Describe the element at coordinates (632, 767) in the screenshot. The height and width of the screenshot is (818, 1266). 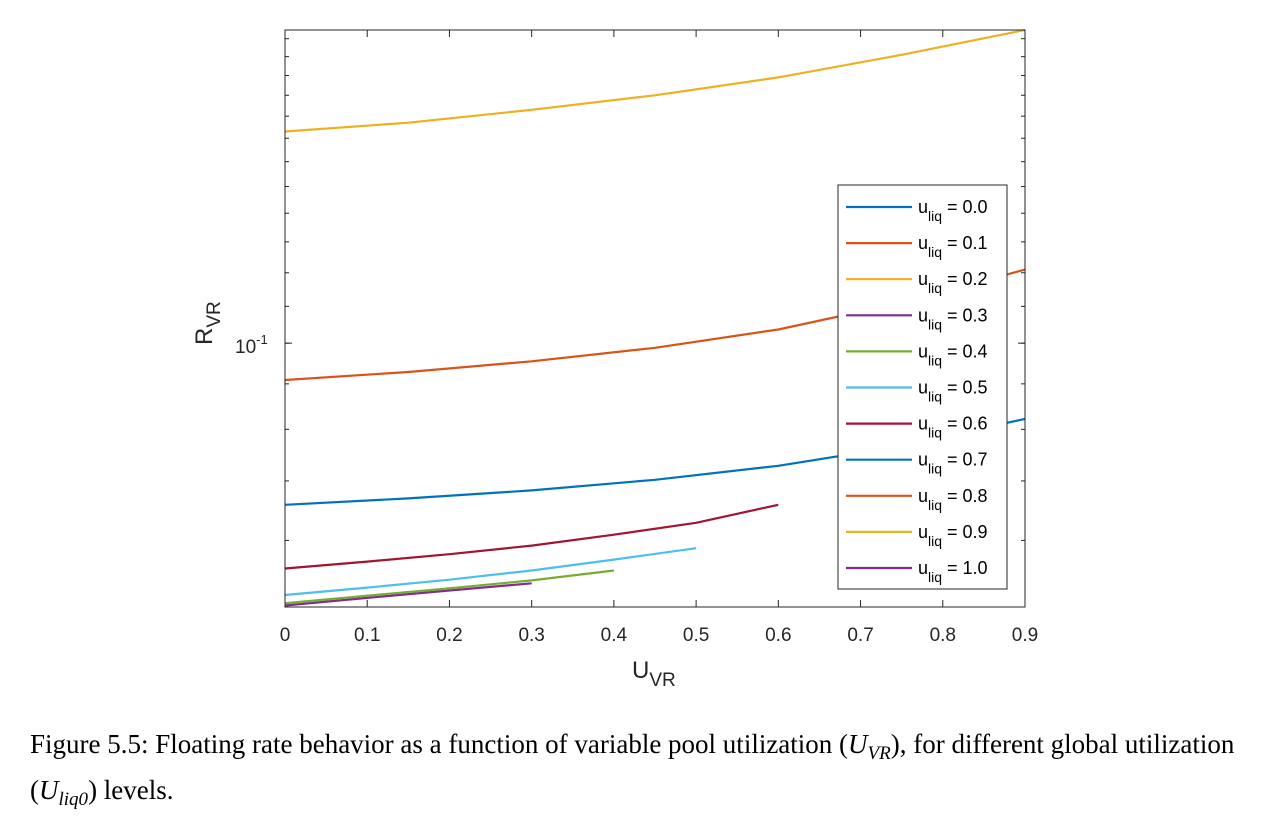
I see `caption-part2: ), for different global utilization (` at that location.